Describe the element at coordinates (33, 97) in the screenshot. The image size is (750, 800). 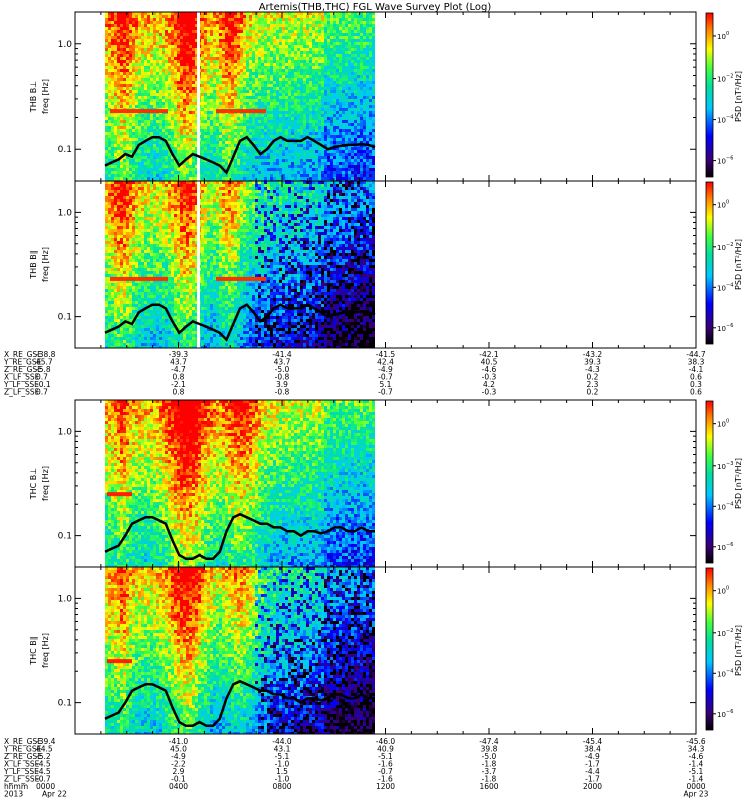
I see `panel-probe-label: THB B⊥` at that location.